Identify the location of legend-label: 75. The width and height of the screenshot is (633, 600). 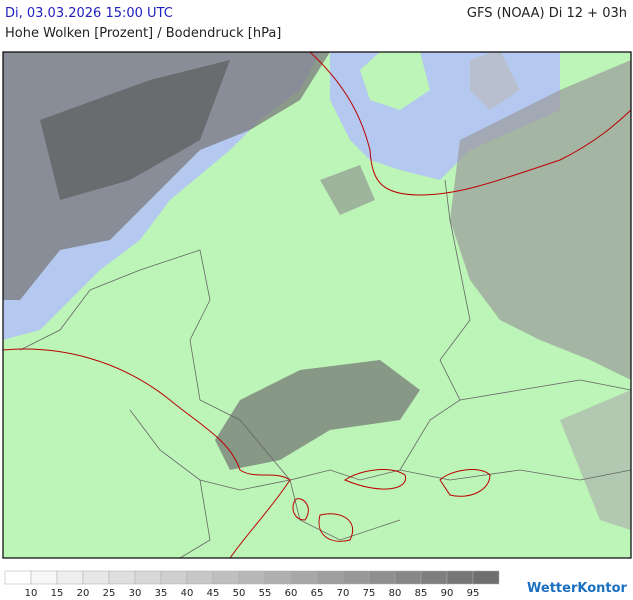
(369, 593).